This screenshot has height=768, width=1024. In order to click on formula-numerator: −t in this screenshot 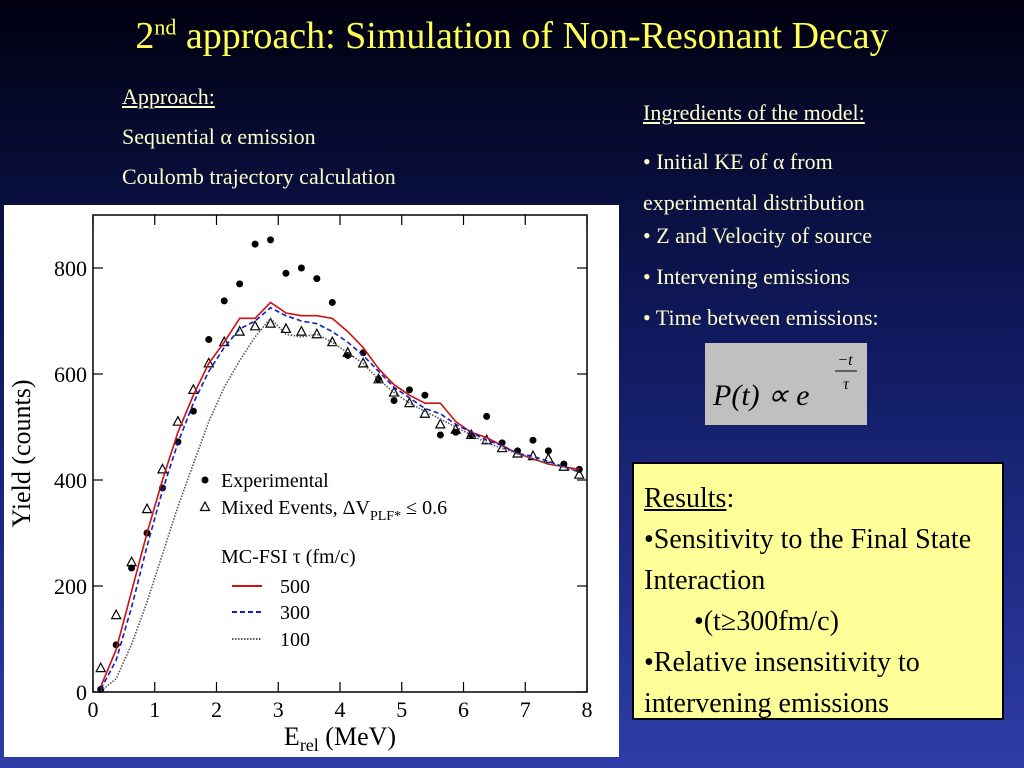, I will do `click(845, 360)`.